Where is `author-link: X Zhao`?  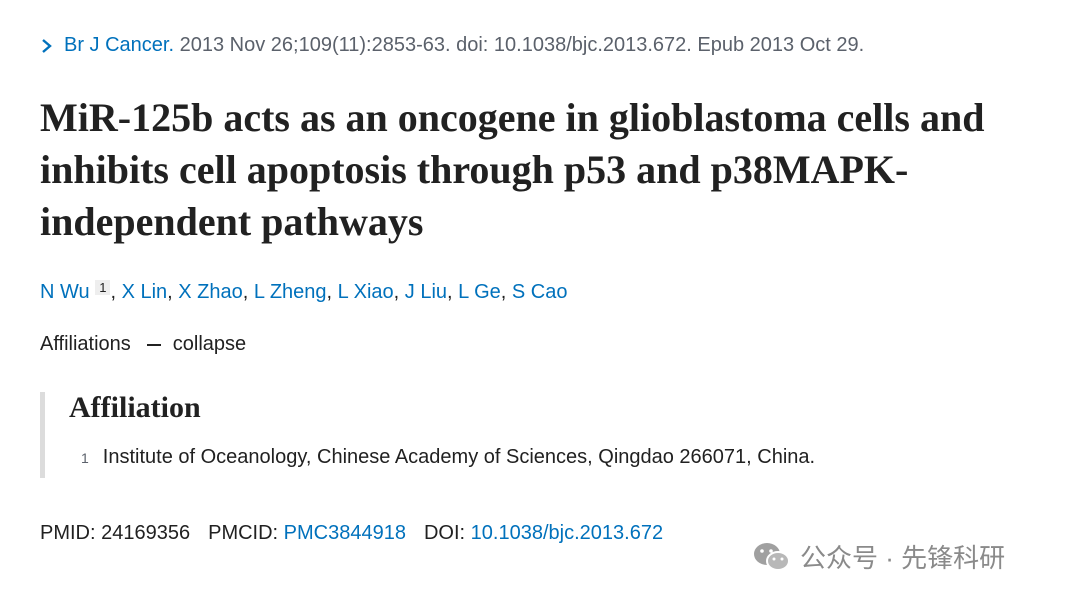 author-link: X Zhao is located at coordinates (210, 292).